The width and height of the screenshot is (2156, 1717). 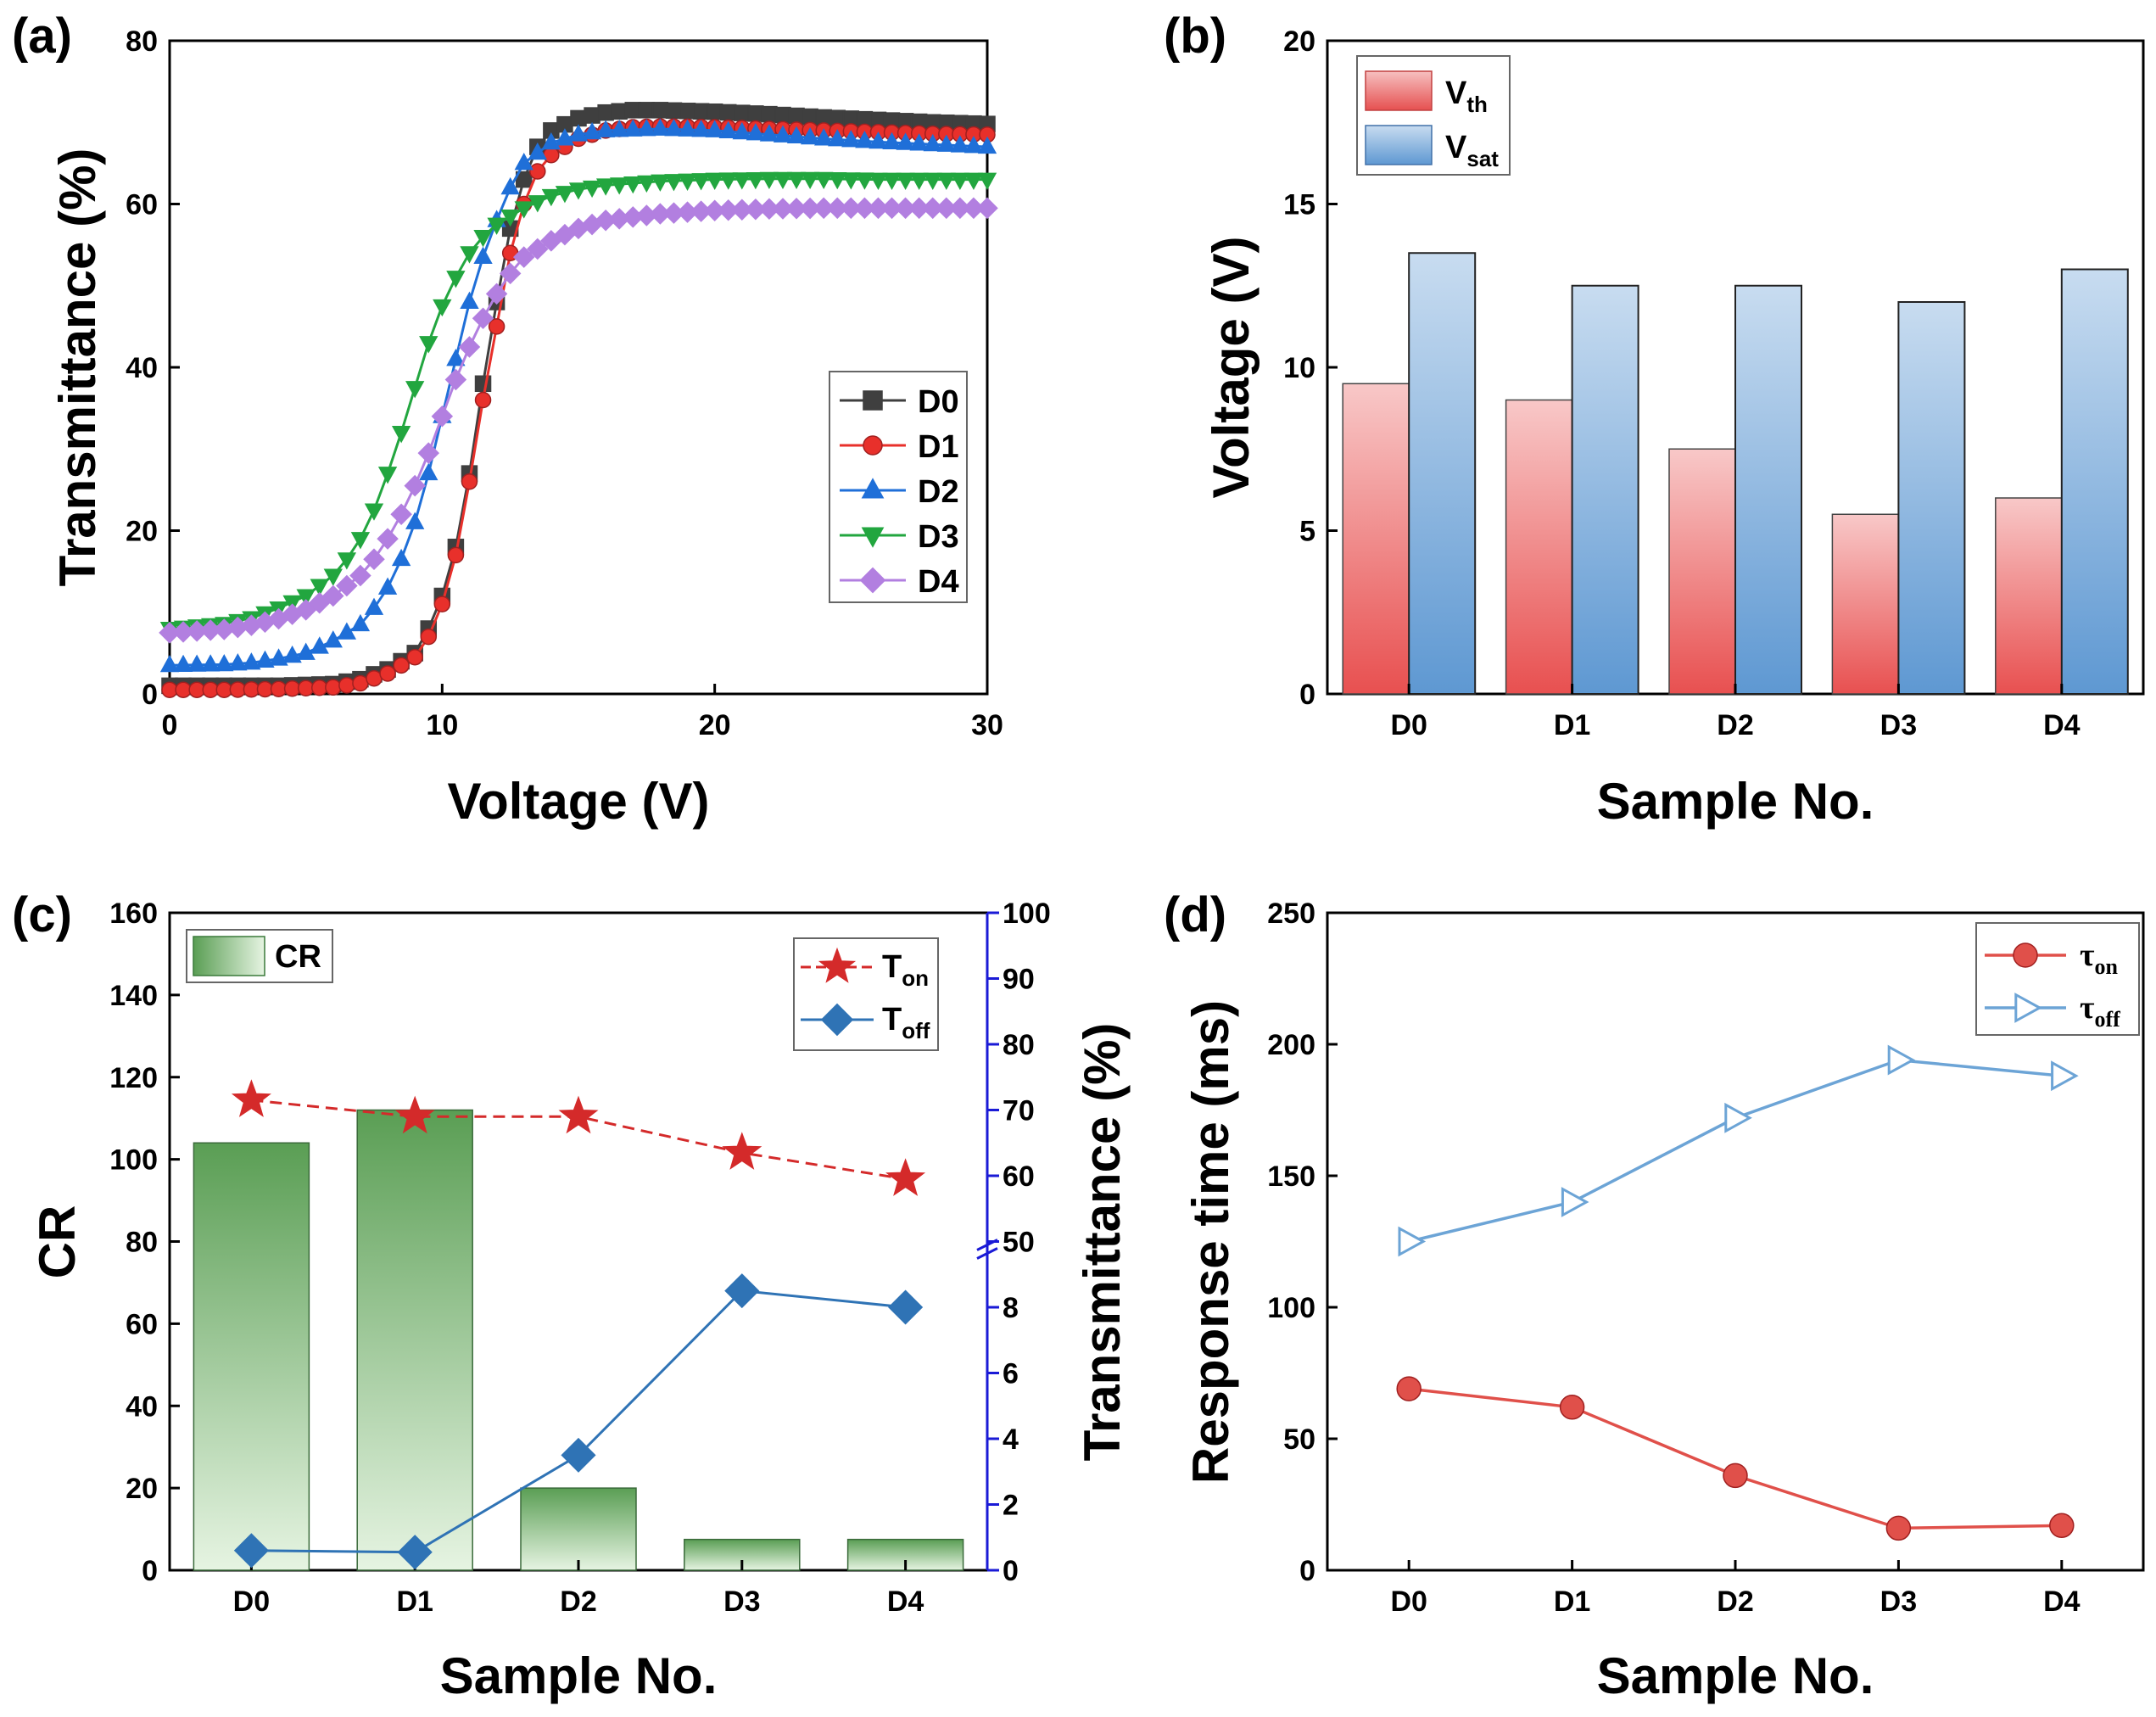 I want to click on panel-c-xtick-label: D3, so click(x=742, y=1602).